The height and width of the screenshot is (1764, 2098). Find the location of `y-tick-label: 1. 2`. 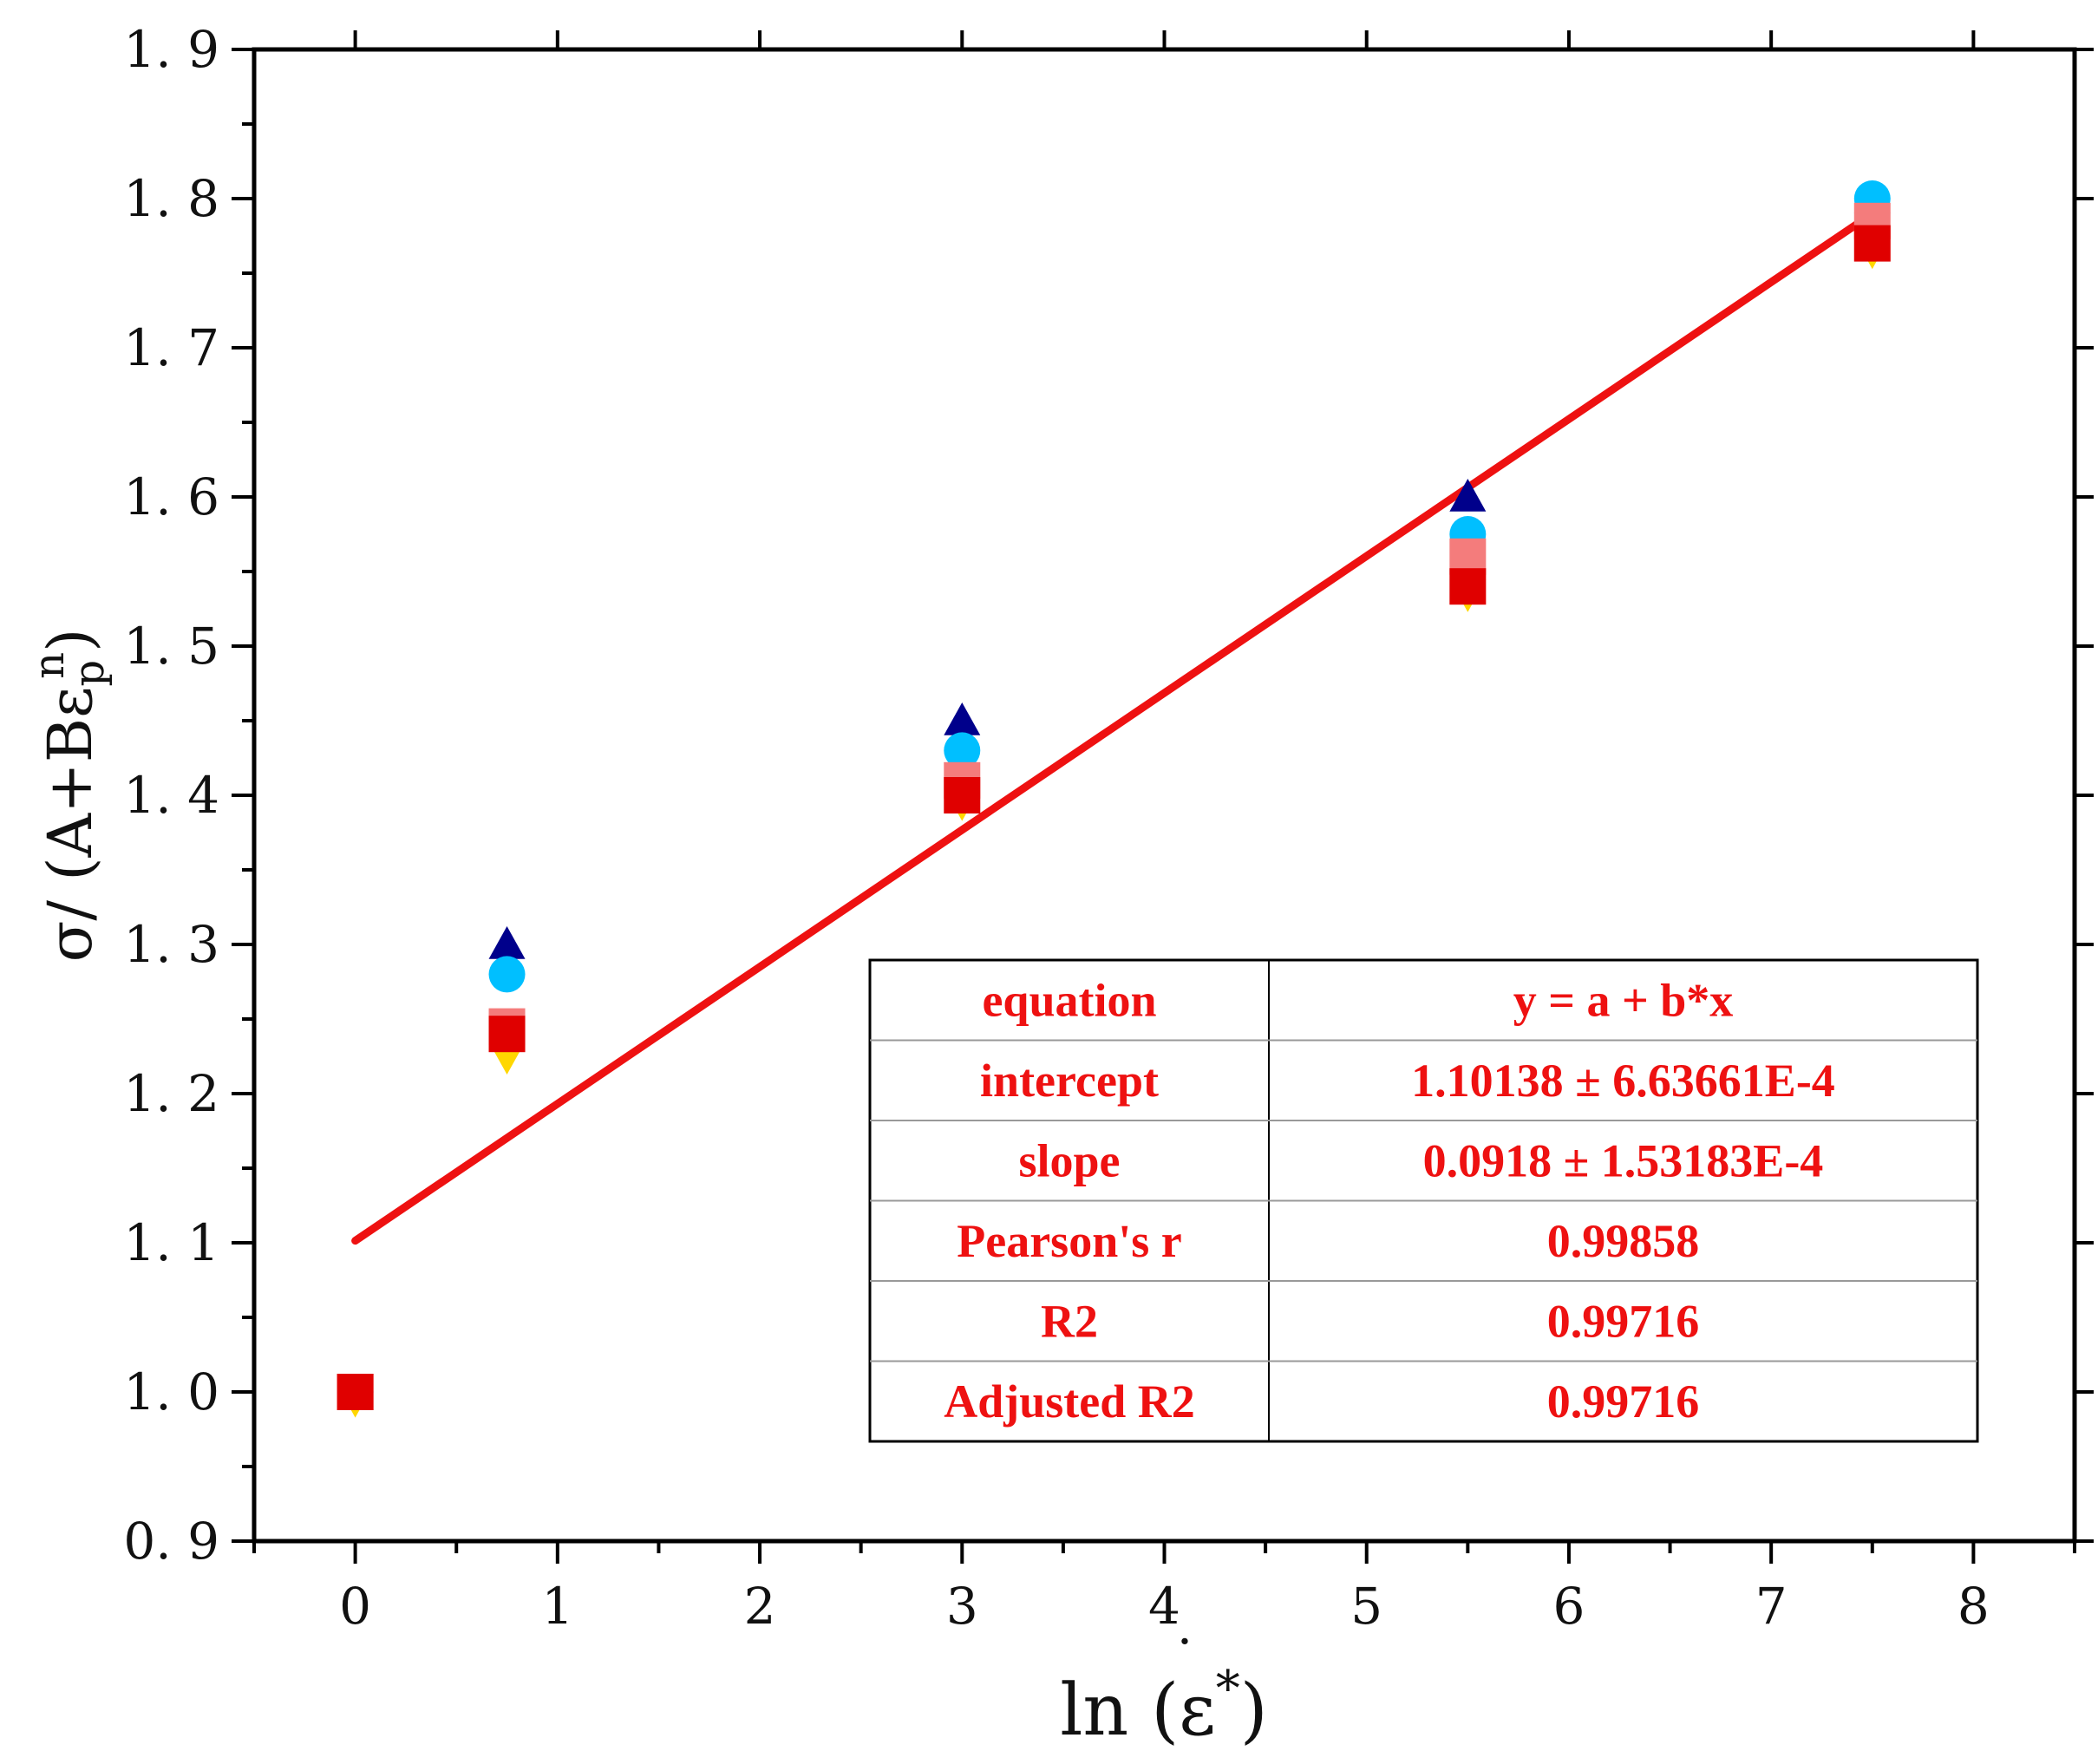

y-tick-label: 1. 2 is located at coordinates (171, 1093).